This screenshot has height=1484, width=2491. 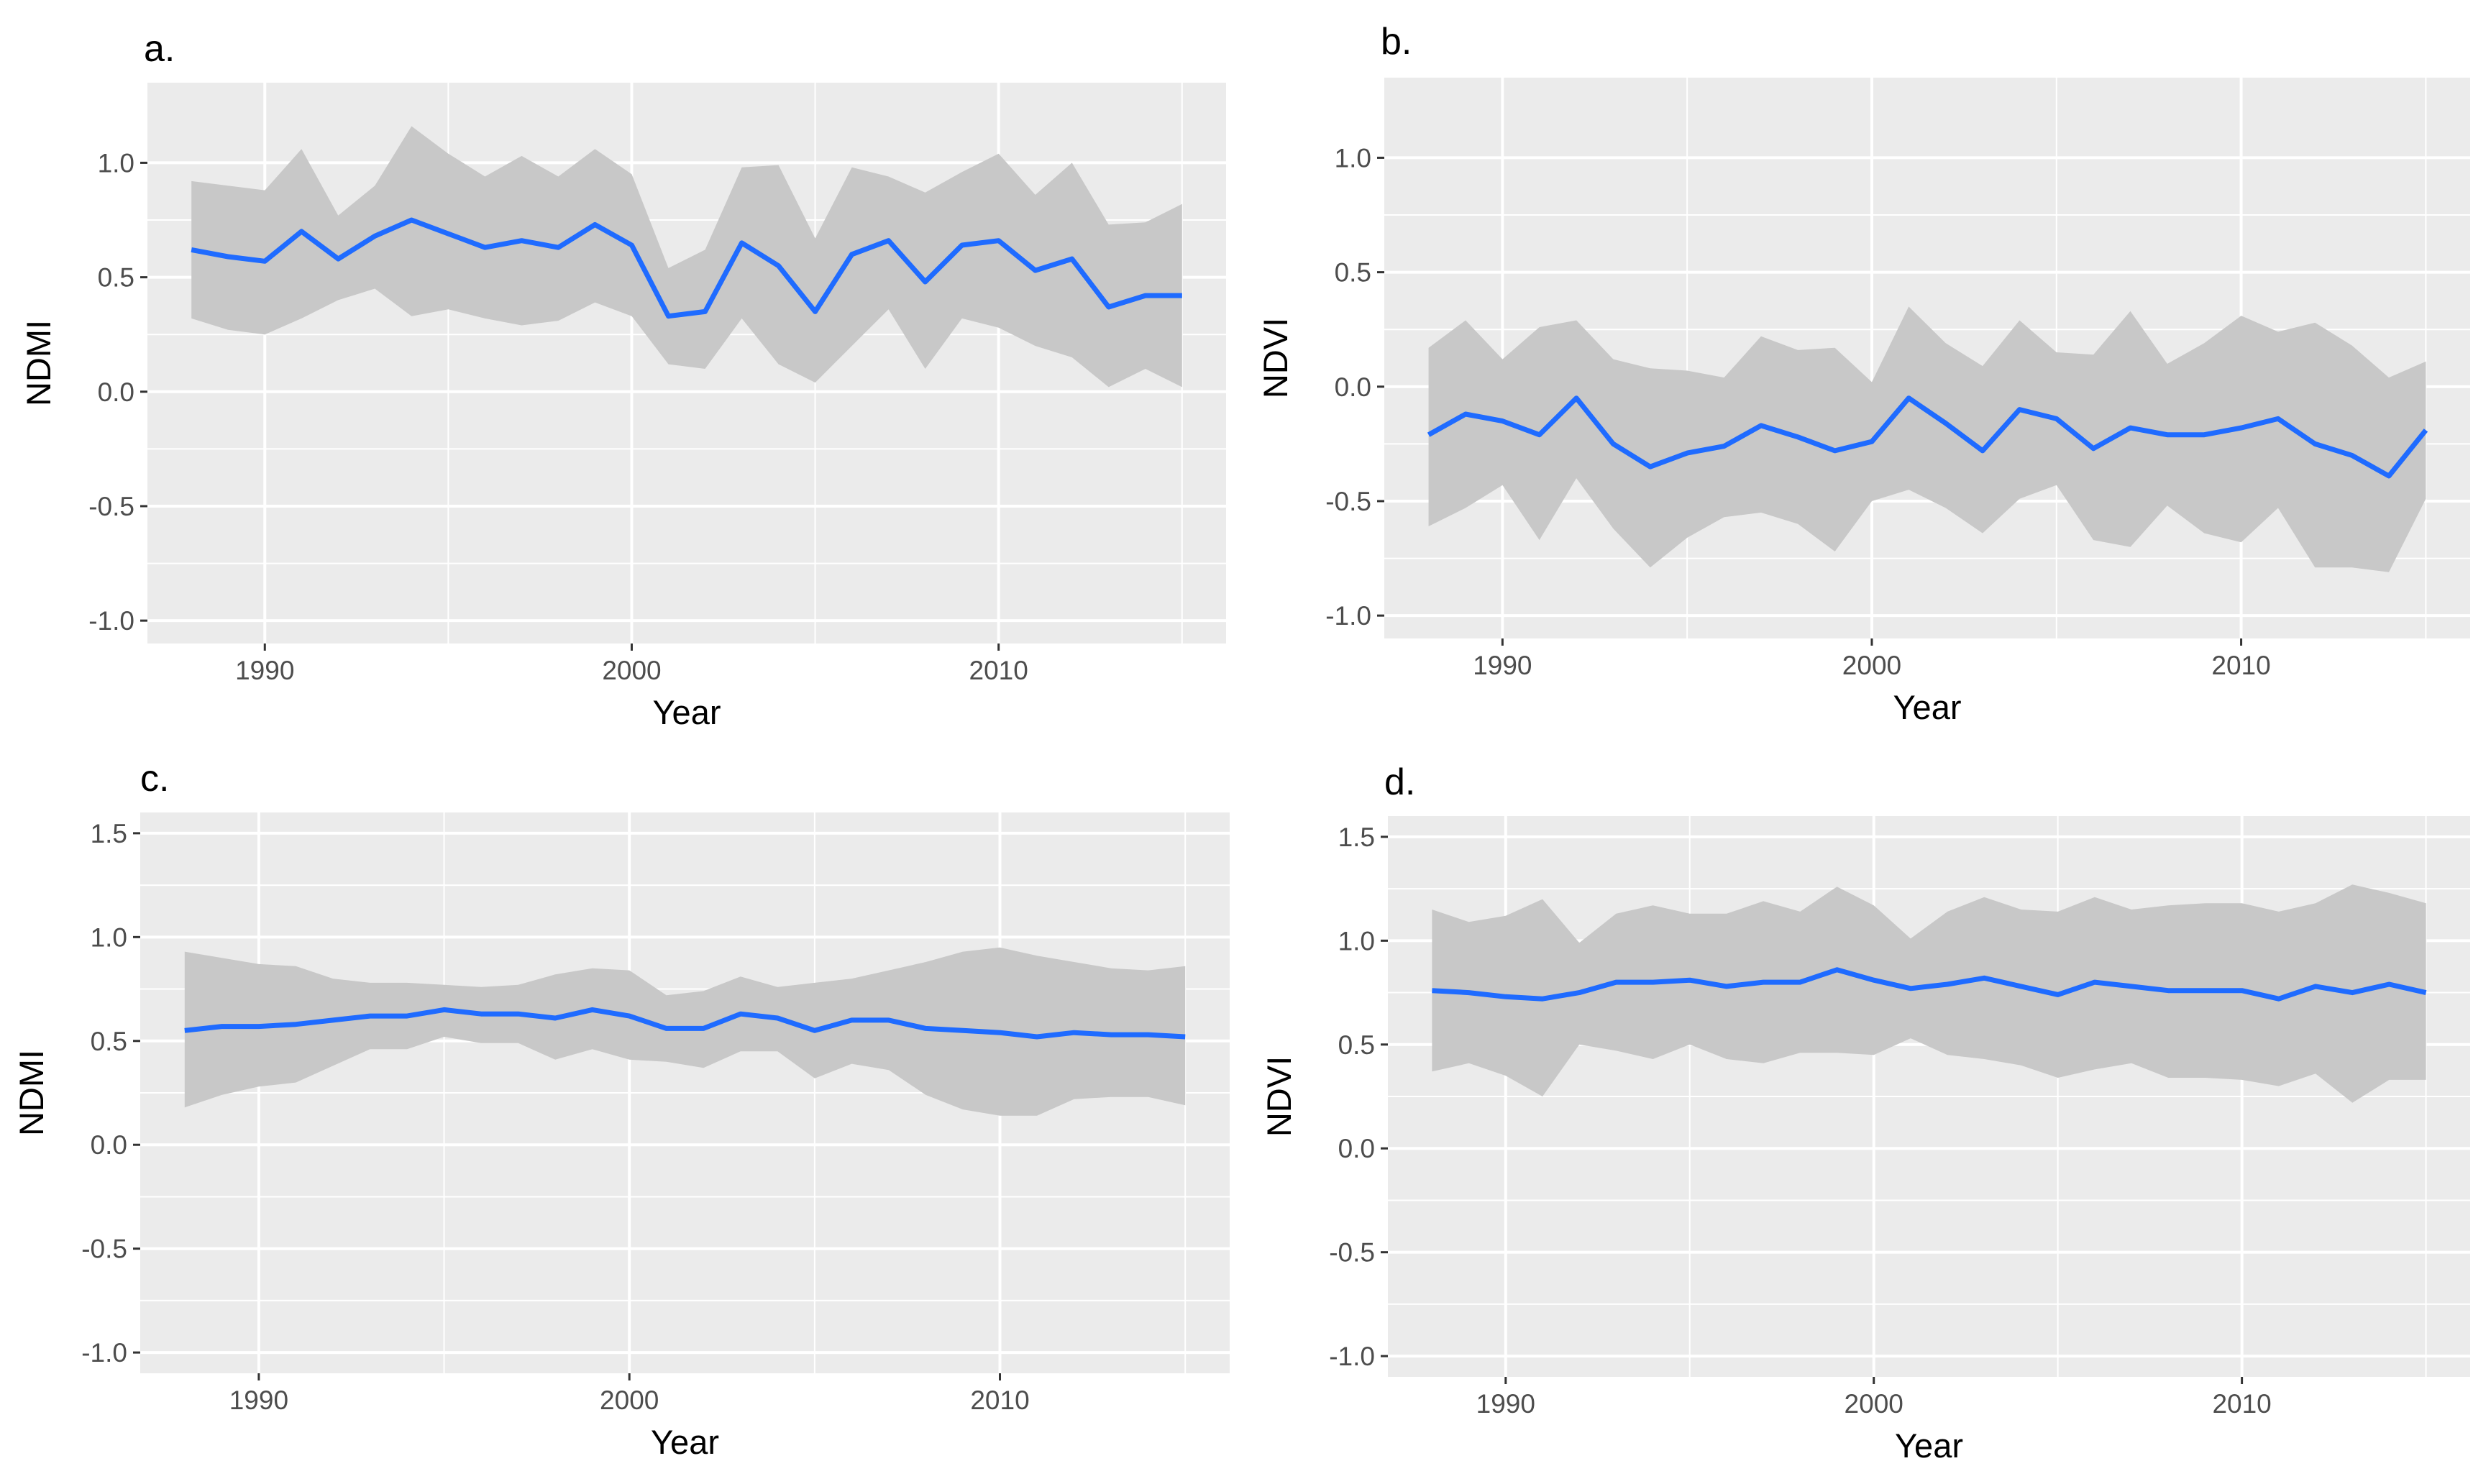 I want to click on y-axis-title: NDMI, so click(x=38, y=363).